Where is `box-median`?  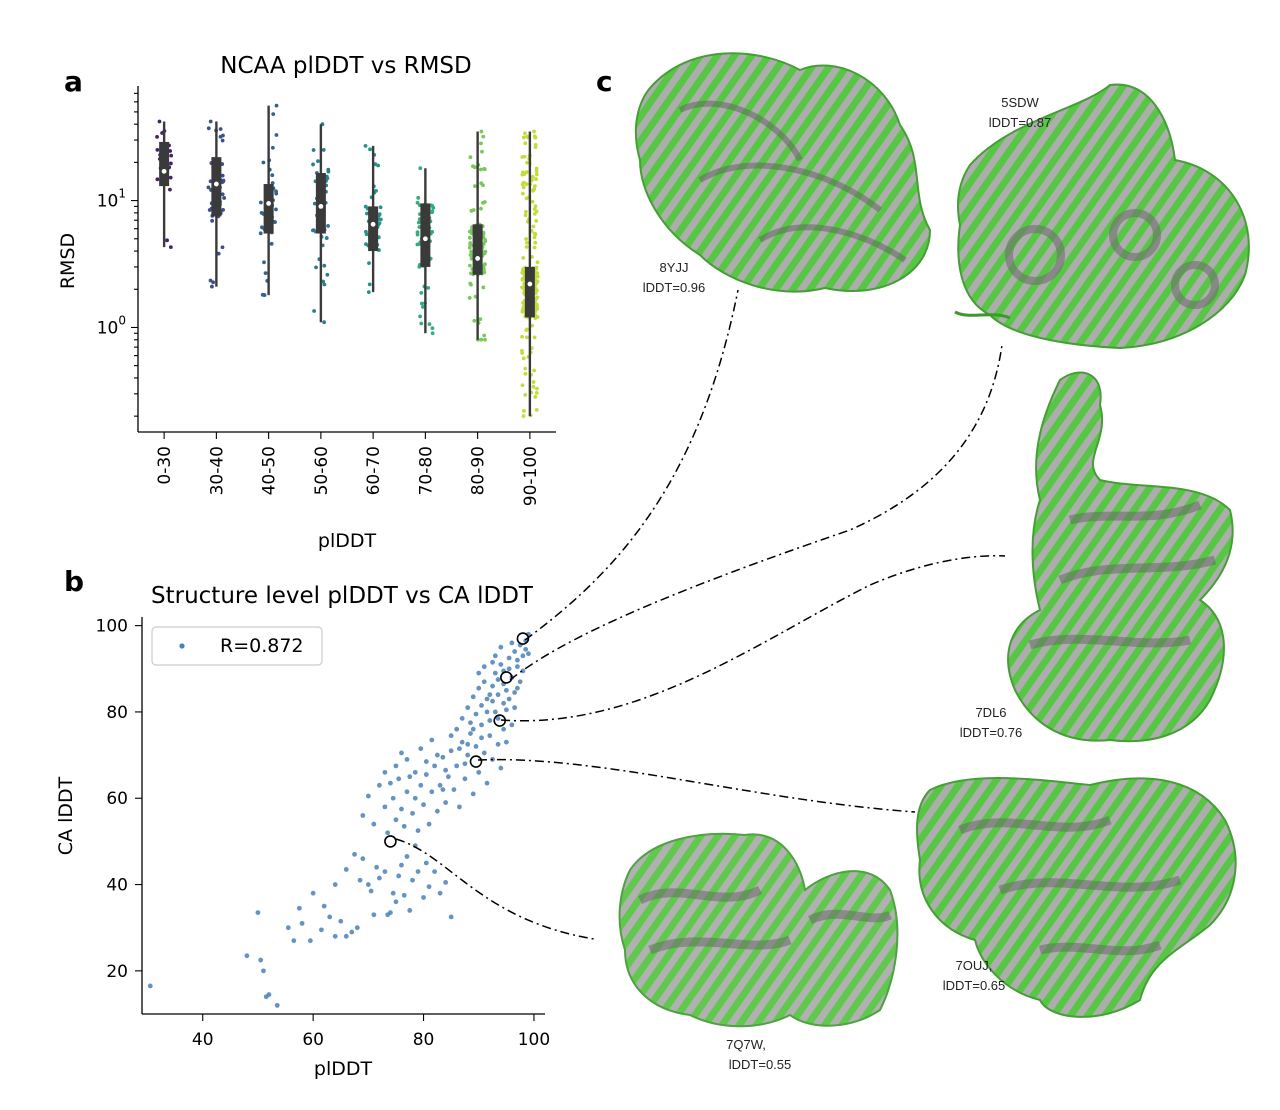
box-median is located at coordinates (530, 284).